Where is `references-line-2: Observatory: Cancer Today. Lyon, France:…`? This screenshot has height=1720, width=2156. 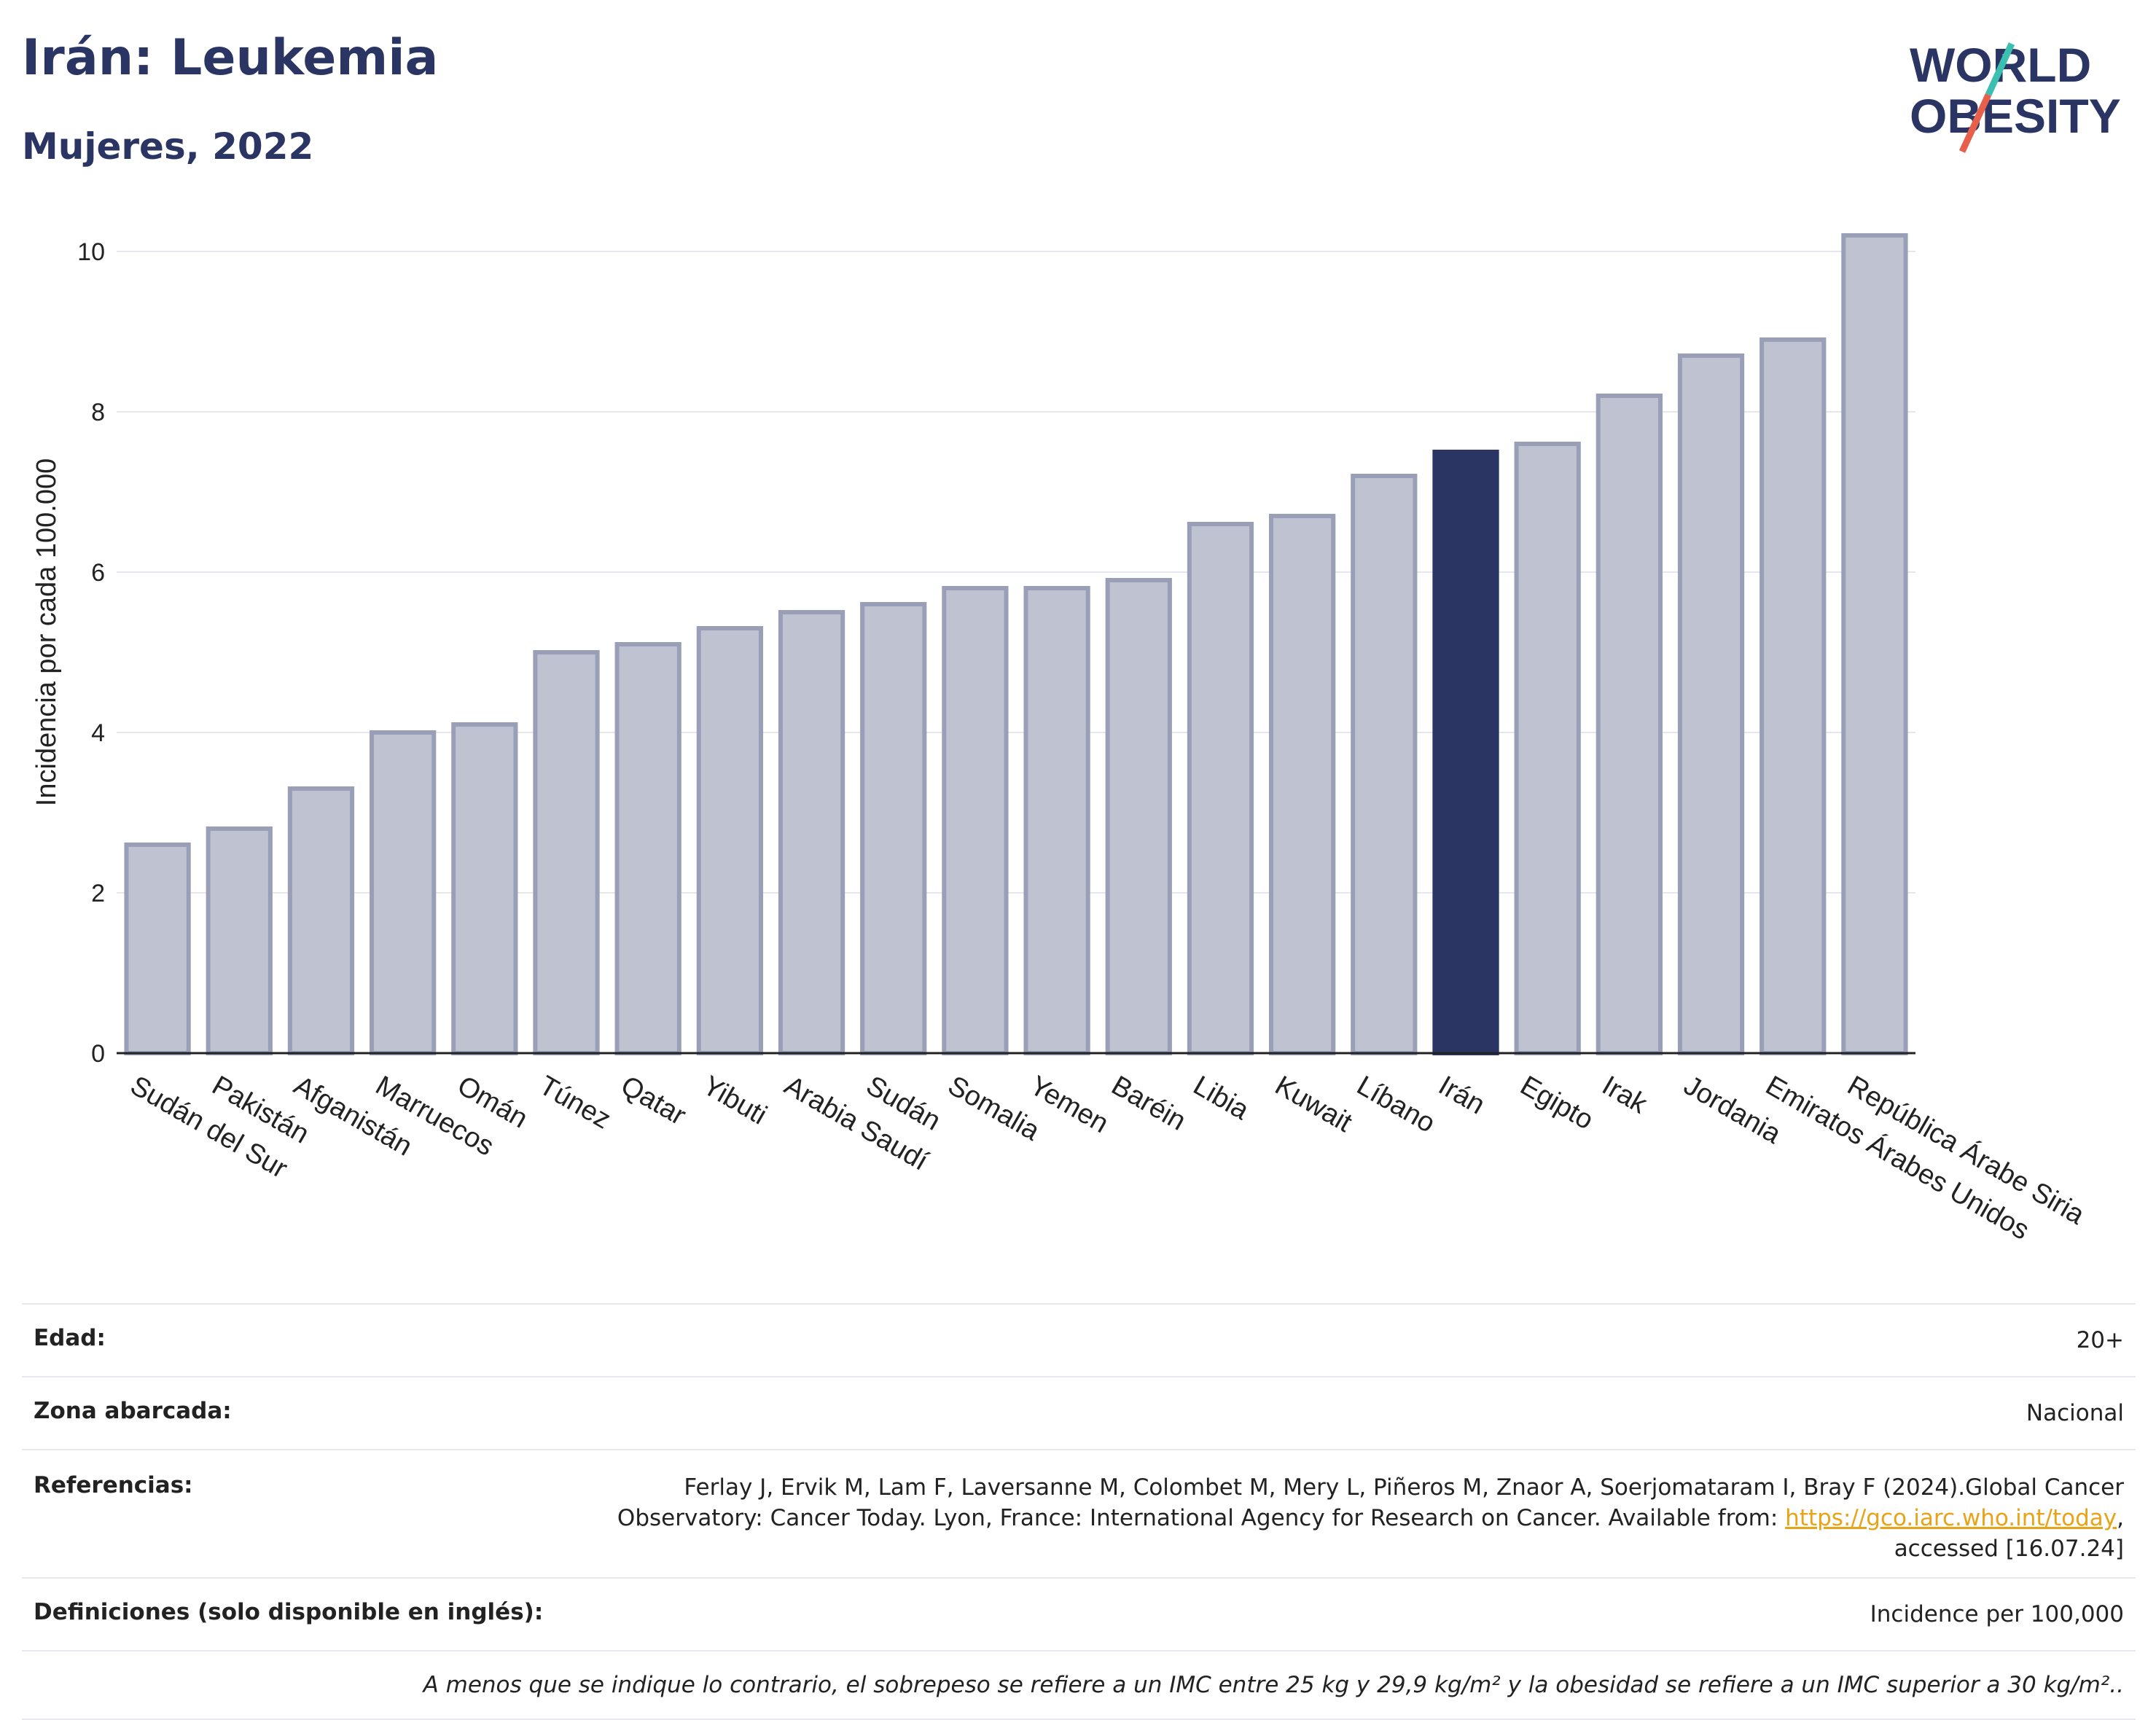
references-line-2: Observatory: Cancer Today. Lyon, France:… is located at coordinates (1201, 1518).